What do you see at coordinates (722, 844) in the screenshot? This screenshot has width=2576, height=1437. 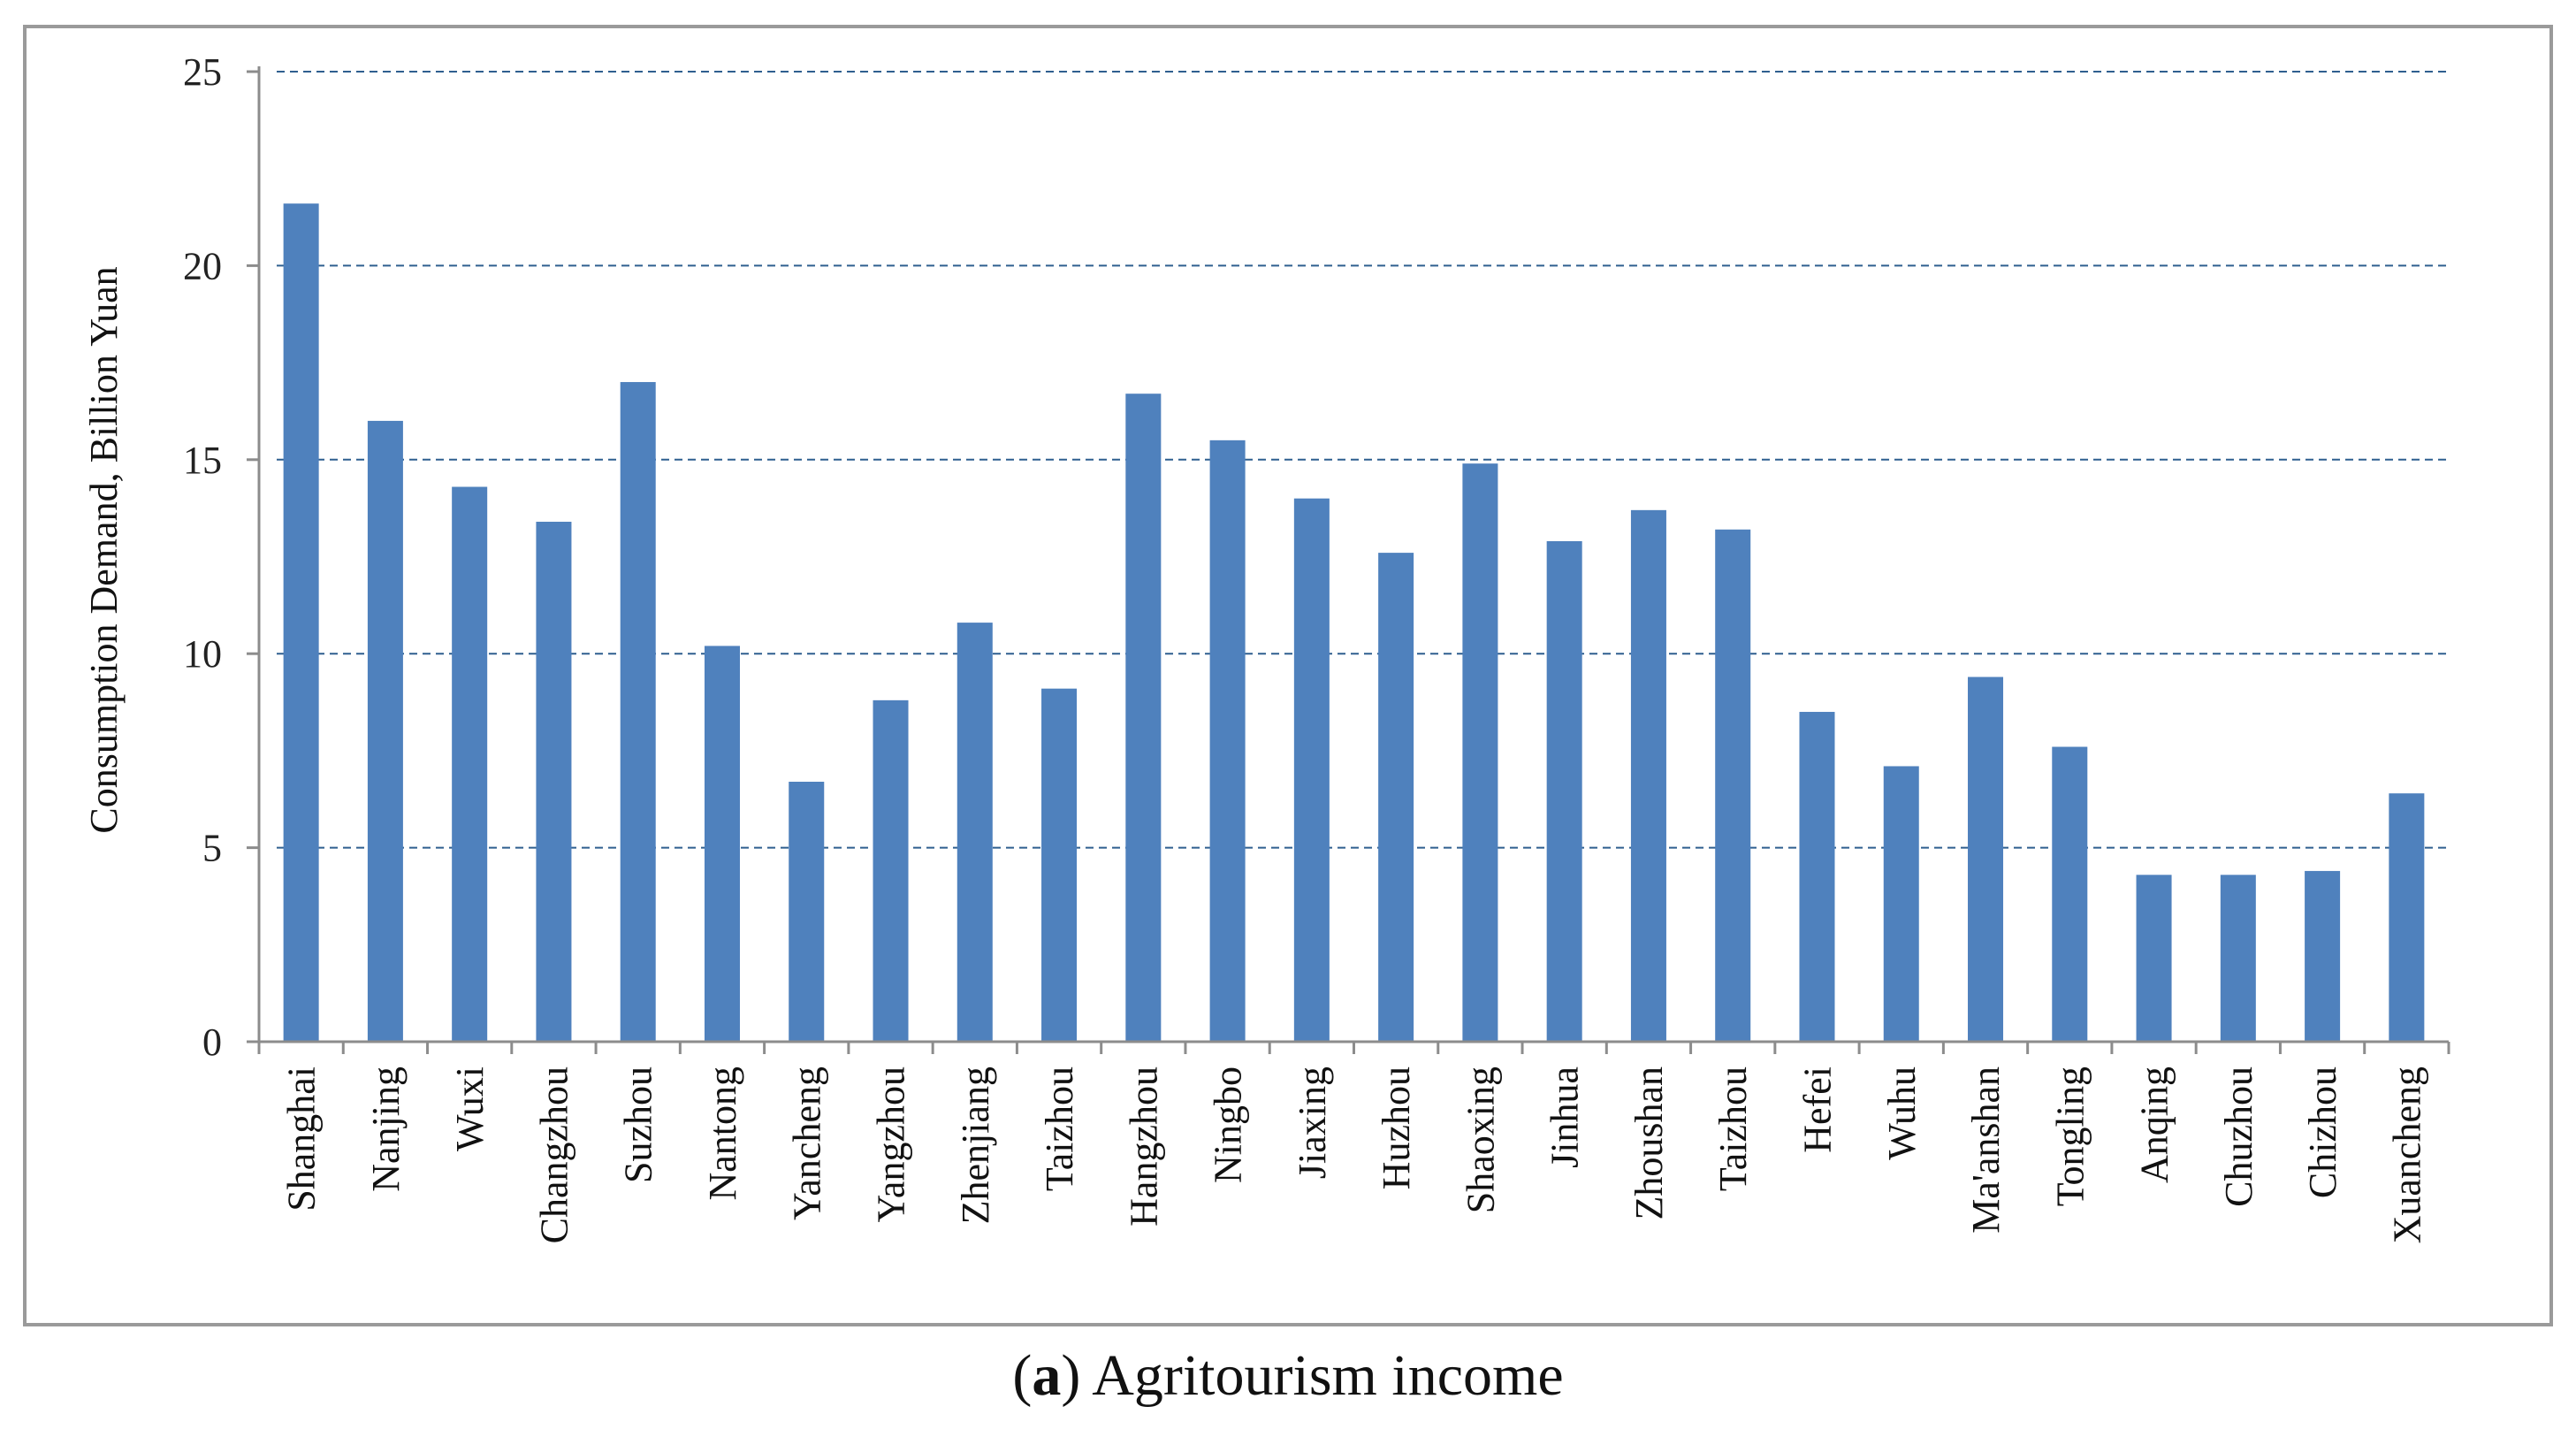 I see `bar-nantong` at bounding box center [722, 844].